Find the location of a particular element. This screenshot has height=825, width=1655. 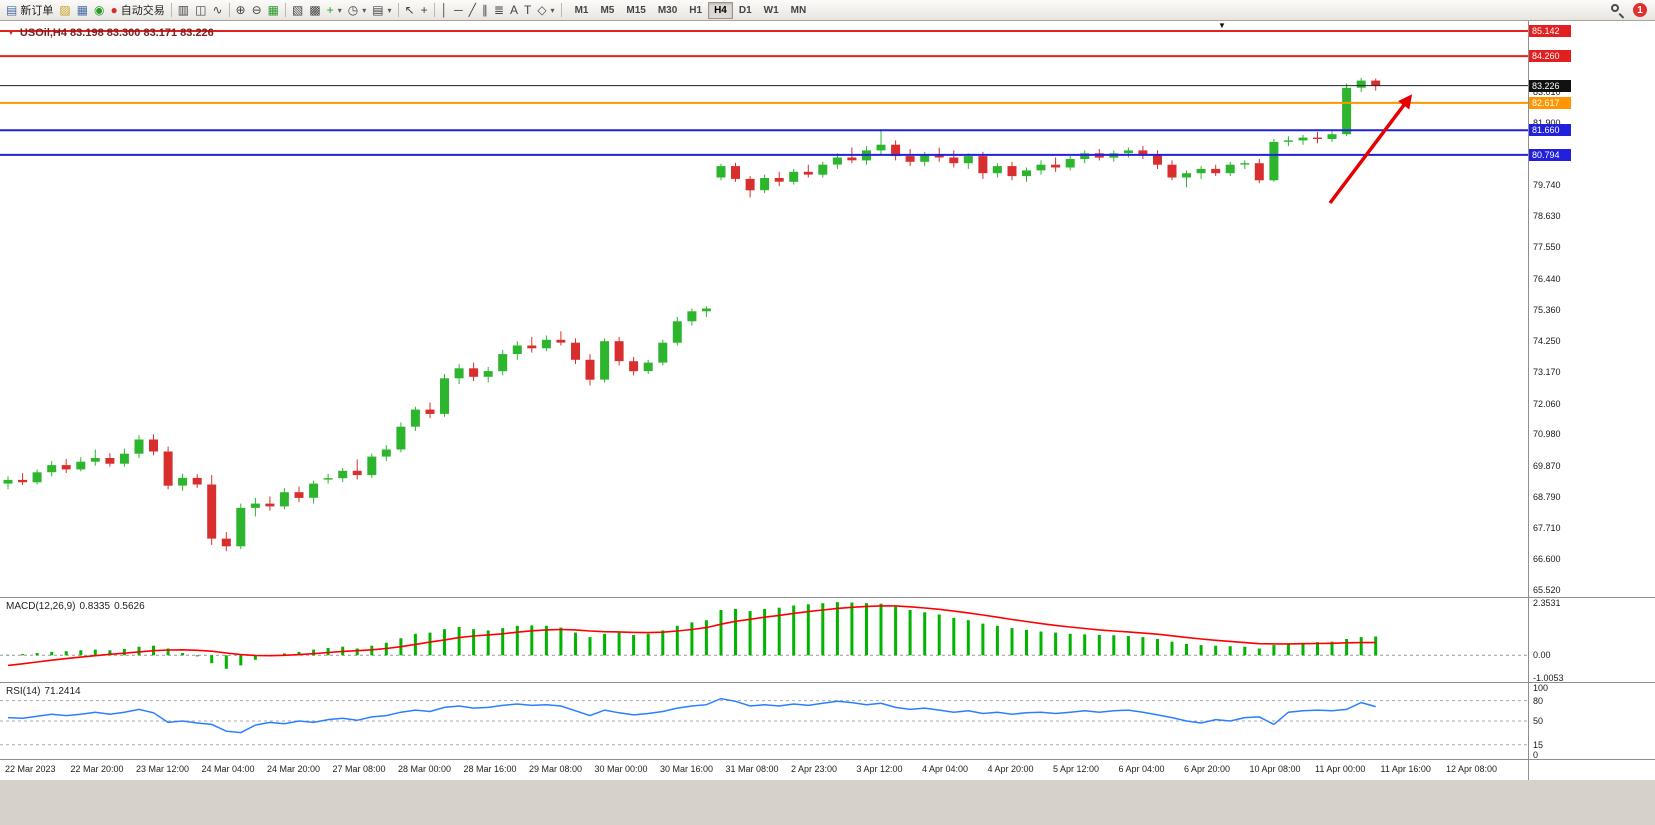

time-axis-label: 29 Mar 08:00 is located at coordinates (556, 769).